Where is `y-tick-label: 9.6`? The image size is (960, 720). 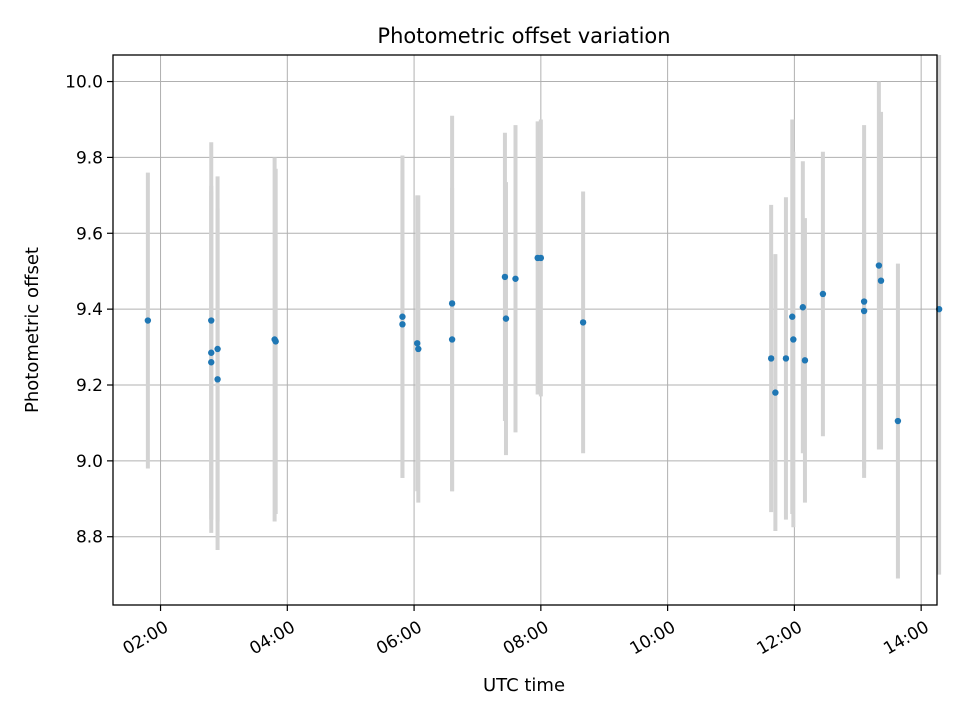 y-tick-label: 9.6 is located at coordinates (89, 234).